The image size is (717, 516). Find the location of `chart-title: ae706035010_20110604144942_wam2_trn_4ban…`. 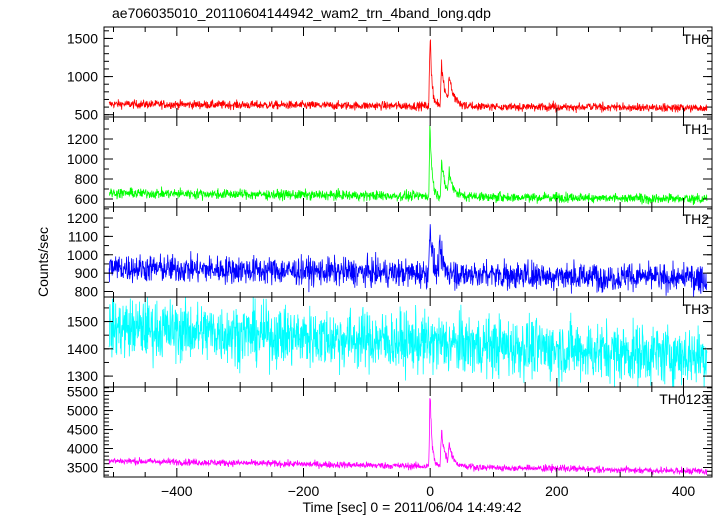

chart-title: ae706035010_20110604144942_wam2_trn_4ban… is located at coordinates (301, 13).